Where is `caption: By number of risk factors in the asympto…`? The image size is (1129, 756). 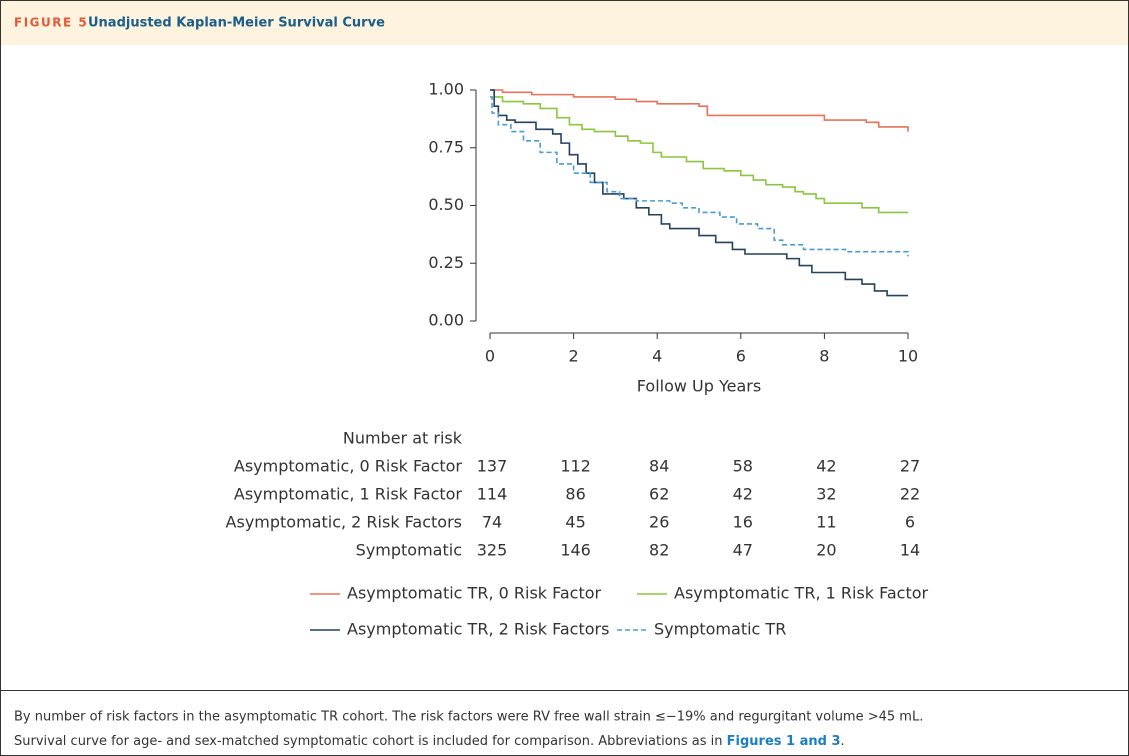
caption: By number of risk factors in the asympto… is located at coordinates (468, 717).